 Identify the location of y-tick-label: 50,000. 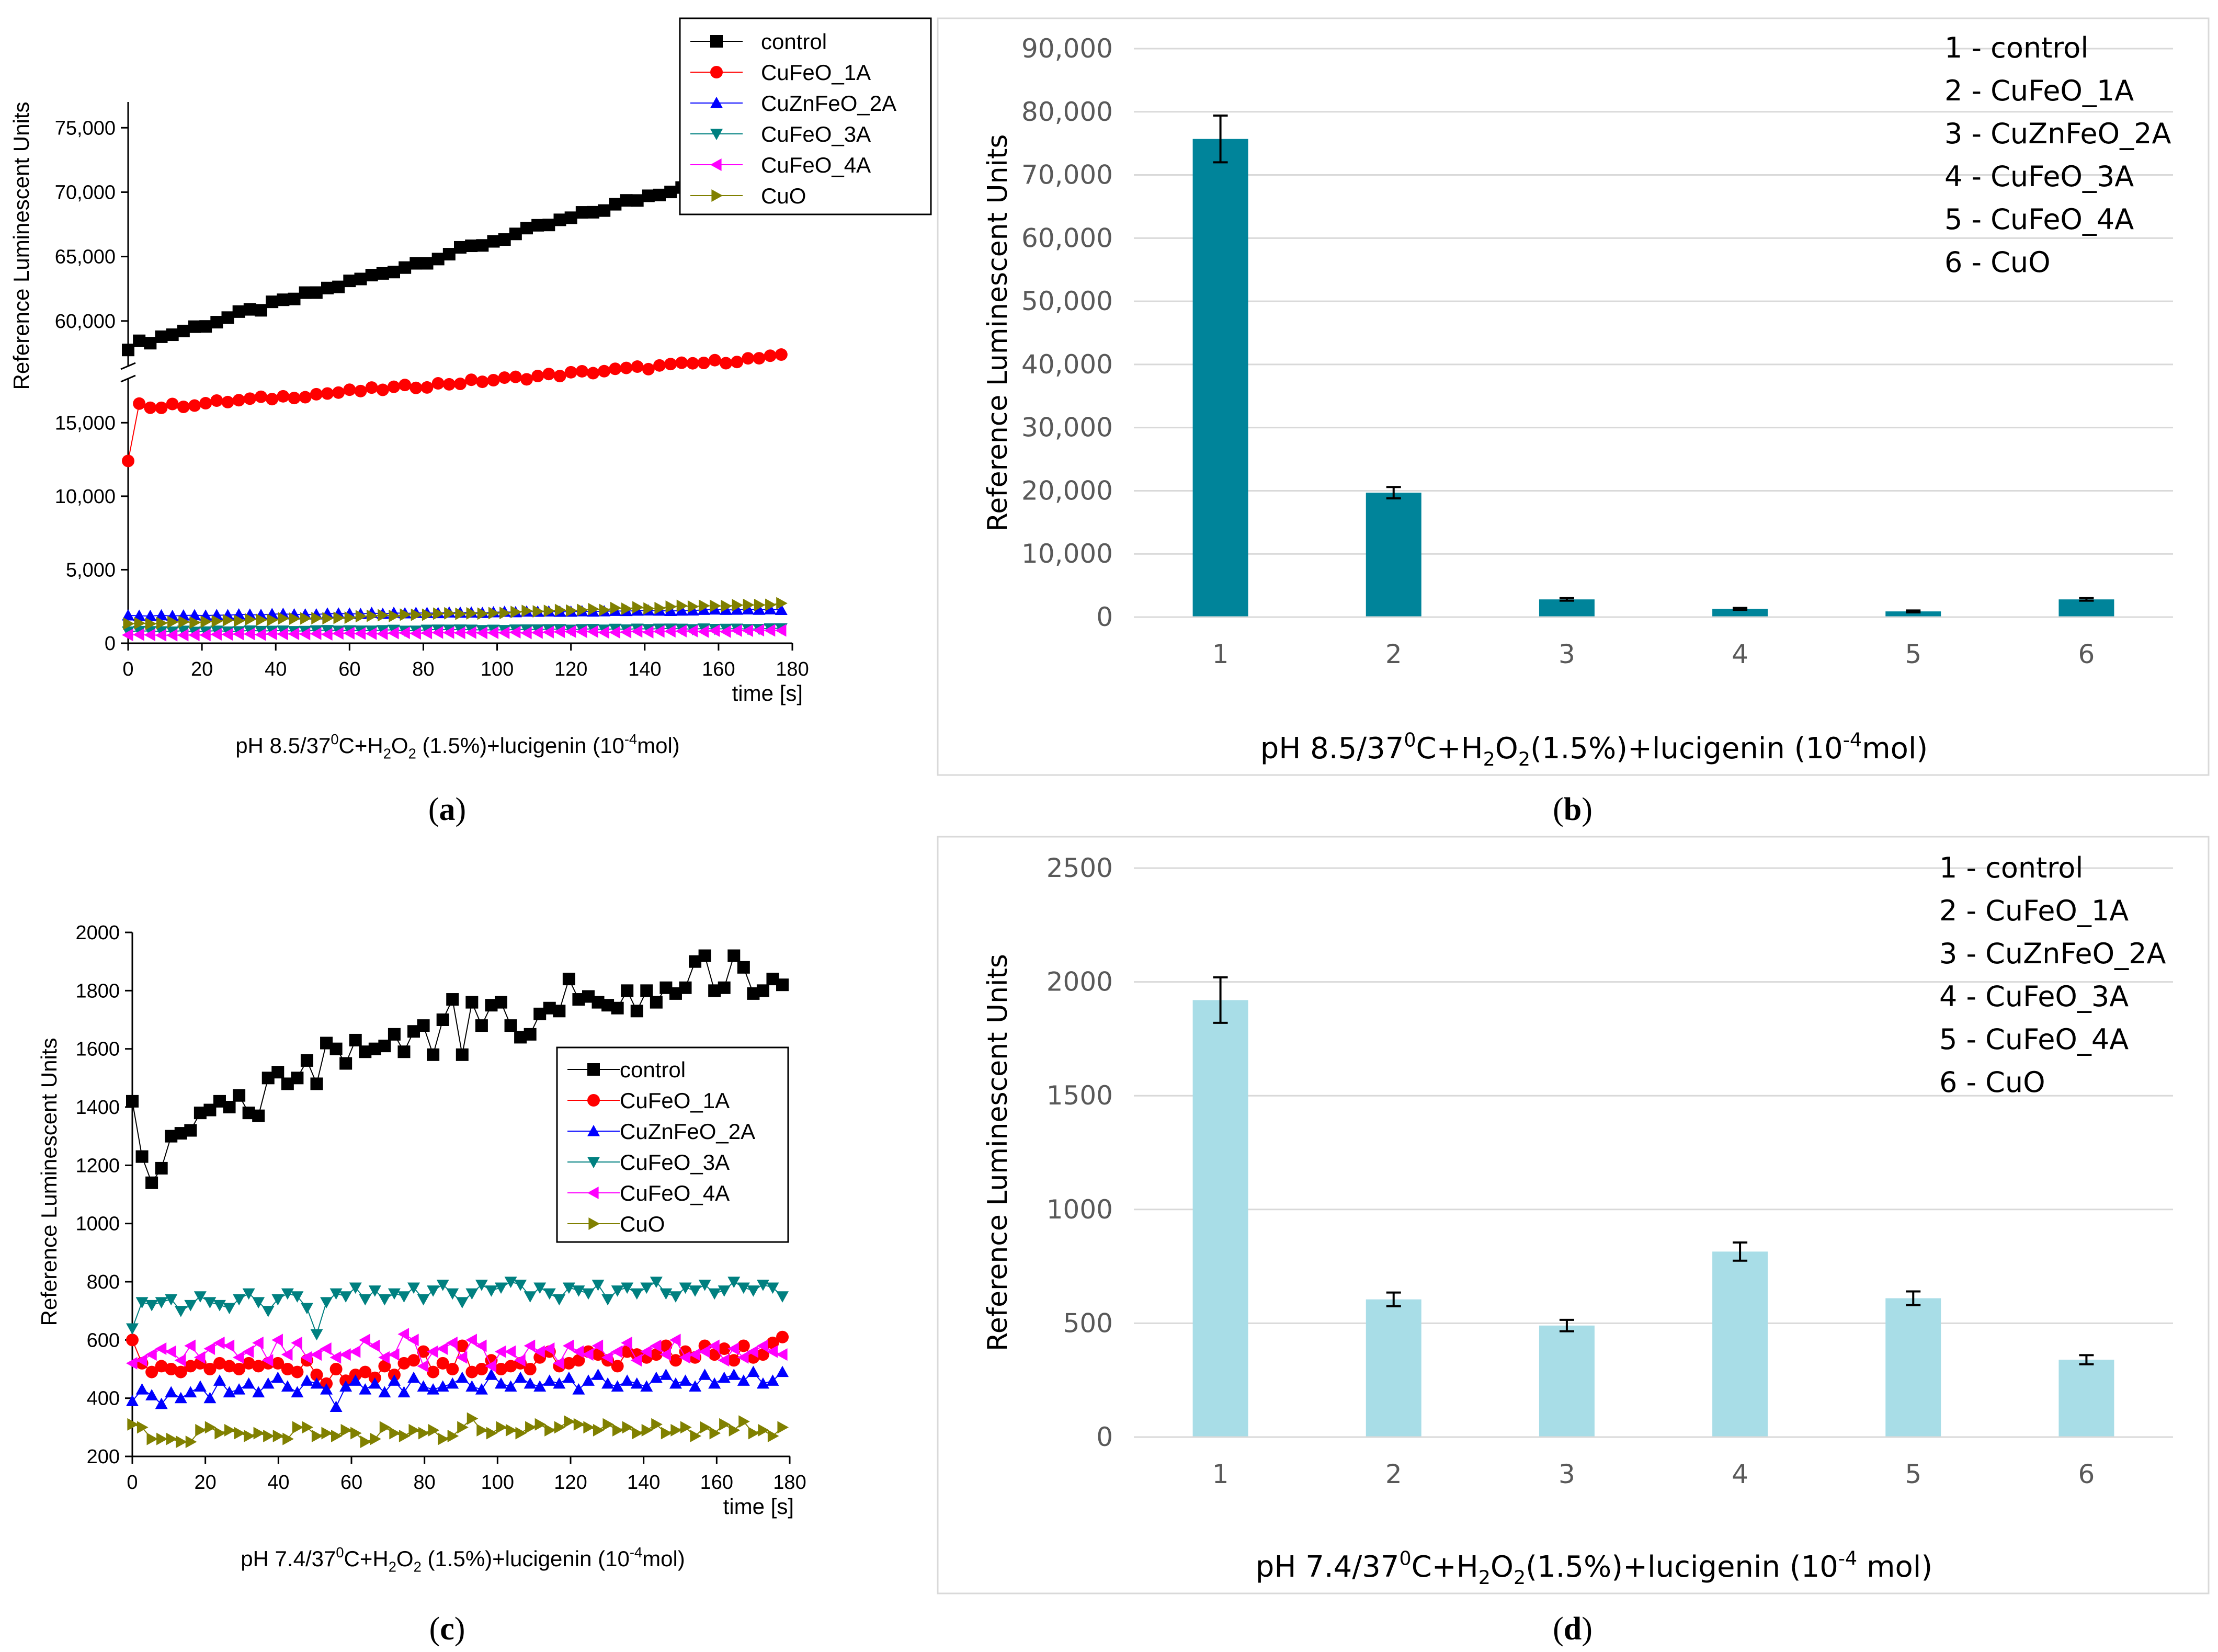
(1067, 301).